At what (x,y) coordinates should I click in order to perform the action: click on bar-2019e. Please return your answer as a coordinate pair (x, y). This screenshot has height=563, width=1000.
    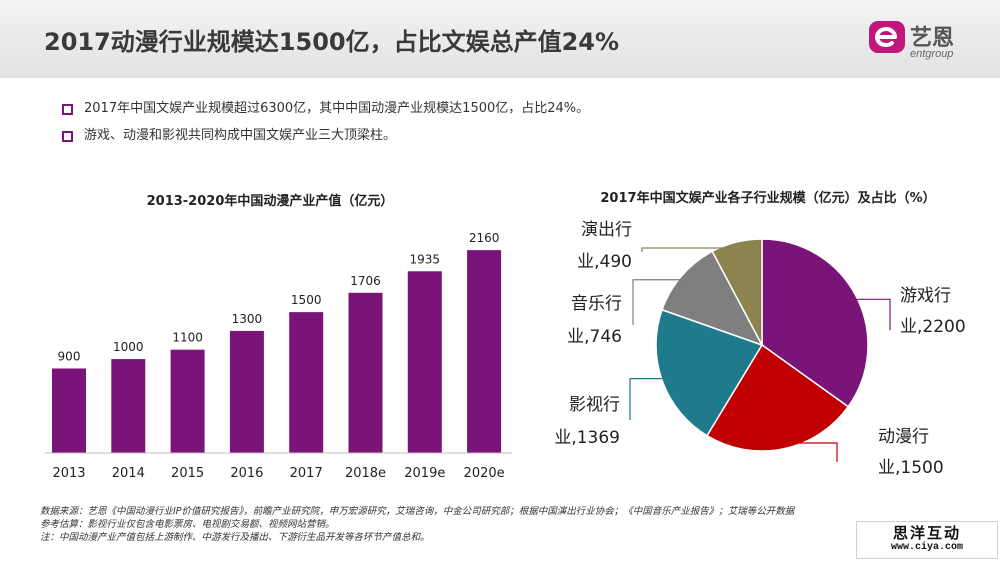
    Looking at the image, I should click on (424, 362).